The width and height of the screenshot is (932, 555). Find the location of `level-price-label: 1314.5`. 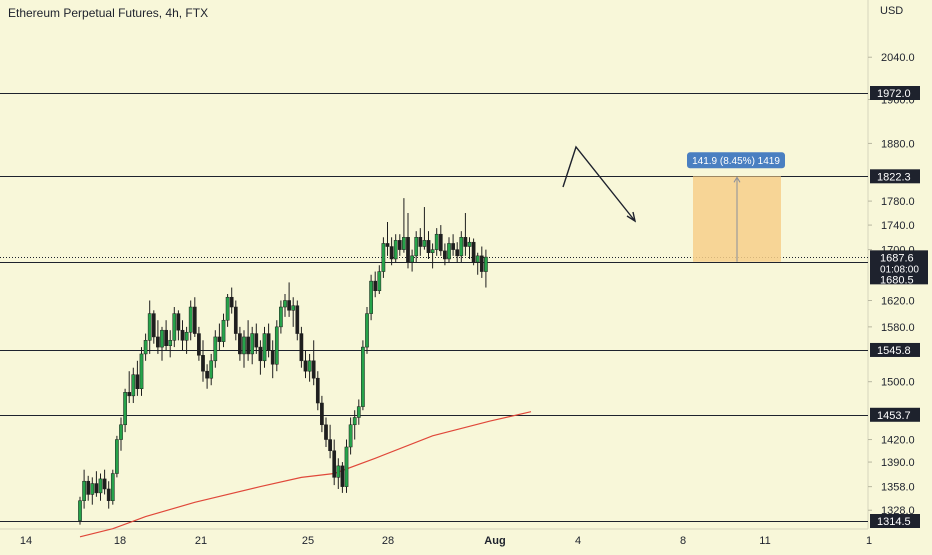

level-price-label: 1314.5 is located at coordinates (894, 522).